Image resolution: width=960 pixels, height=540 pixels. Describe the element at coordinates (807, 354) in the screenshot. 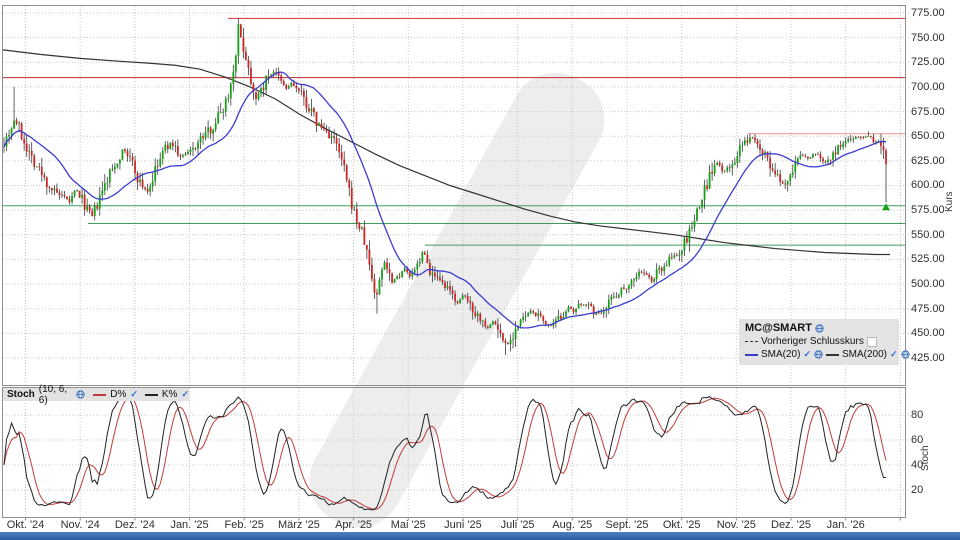

I see `sma20-checkbox: ✓` at that location.